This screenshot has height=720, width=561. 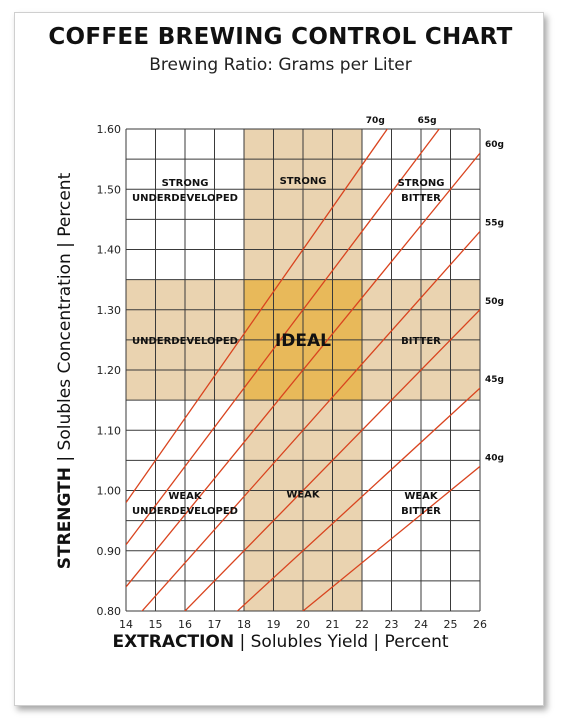 What do you see at coordinates (427, 121) in the screenshot?
I see `ratio-label-65g: 65g` at bounding box center [427, 121].